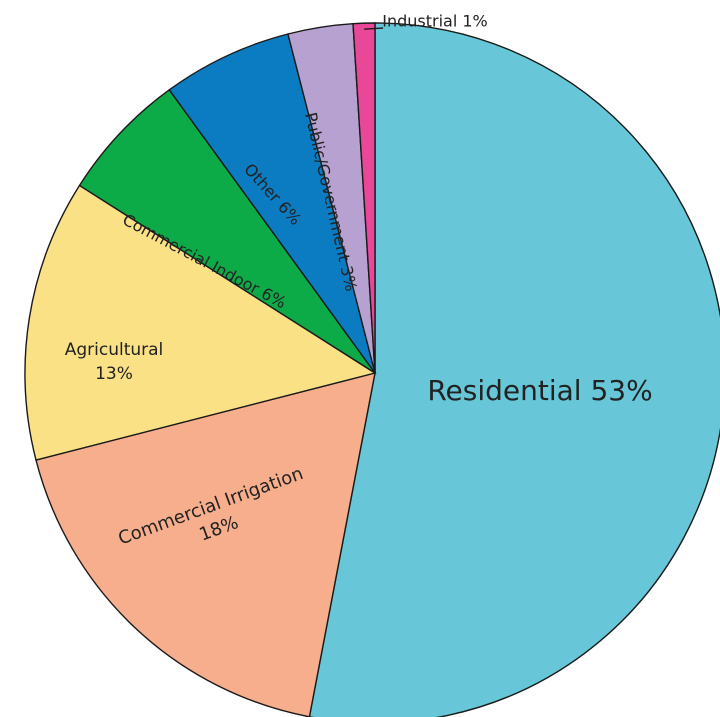 This screenshot has height=717, width=720. I want to click on slice-label-industrial: Industrial 1%, so click(435, 21).